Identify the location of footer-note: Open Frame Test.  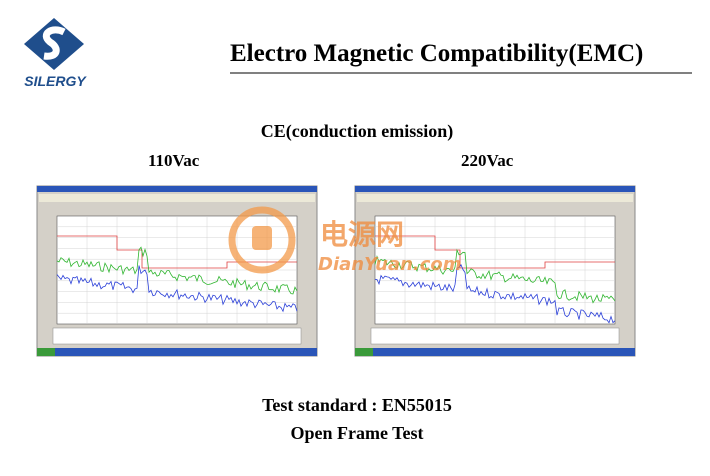
(357, 433).